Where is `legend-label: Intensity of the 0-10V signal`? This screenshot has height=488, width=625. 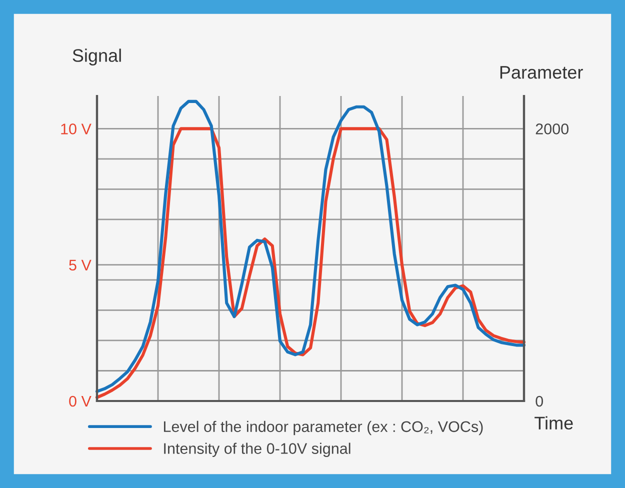
legend-label: Intensity of the 0-10V signal is located at coordinates (257, 449).